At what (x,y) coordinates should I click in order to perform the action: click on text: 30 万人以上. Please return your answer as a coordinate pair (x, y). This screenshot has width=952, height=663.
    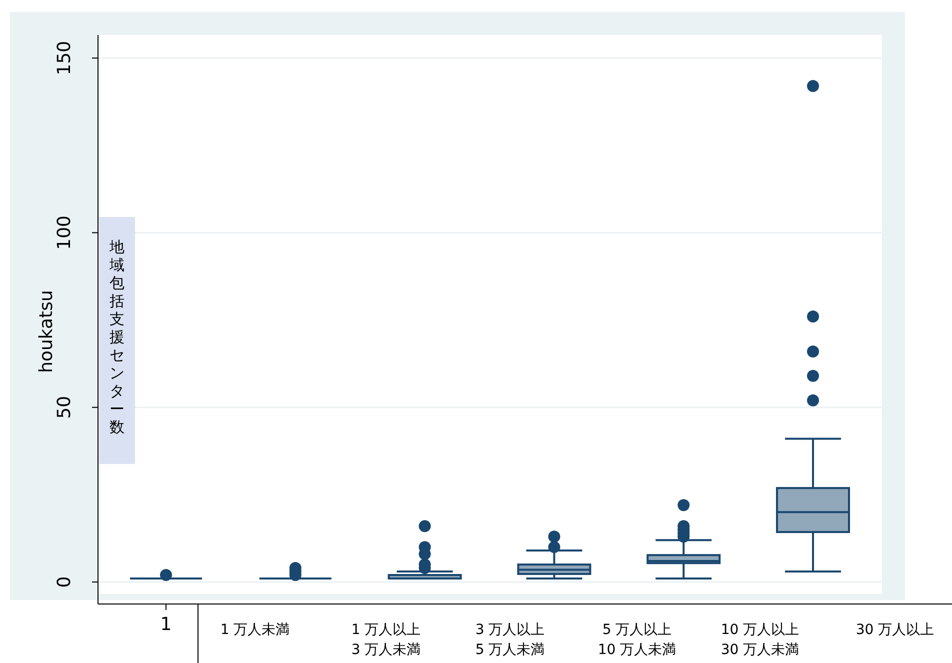
    Looking at the image, I should click on (895, 630).